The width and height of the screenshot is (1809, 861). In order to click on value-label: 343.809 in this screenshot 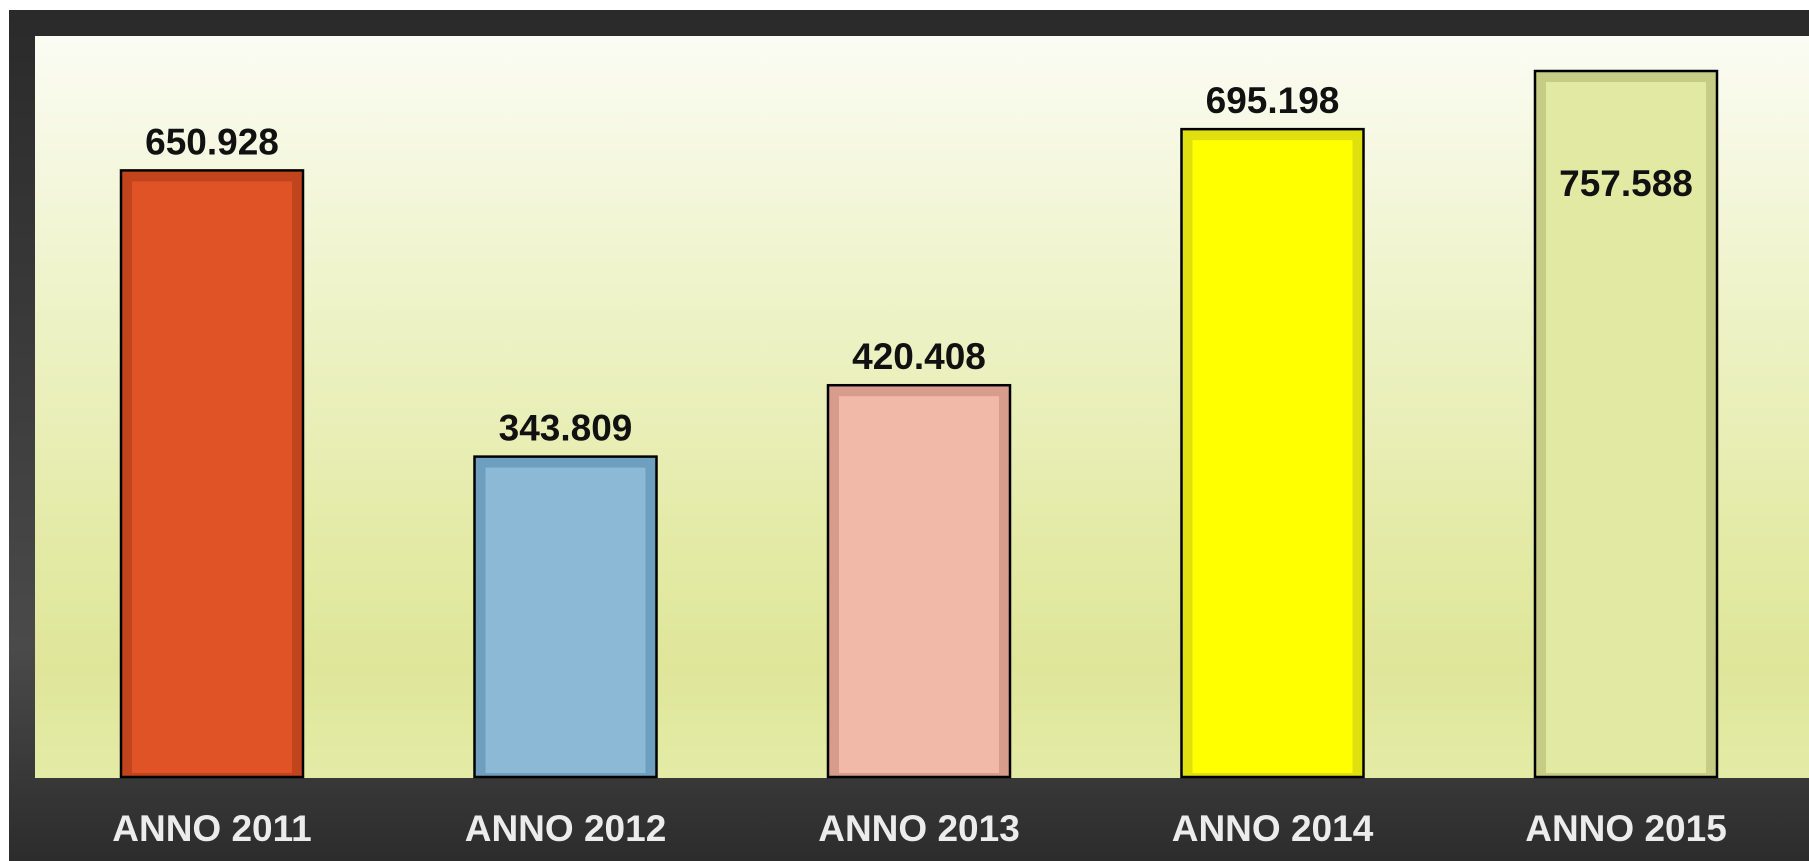, I will do `click(566, 428)`.